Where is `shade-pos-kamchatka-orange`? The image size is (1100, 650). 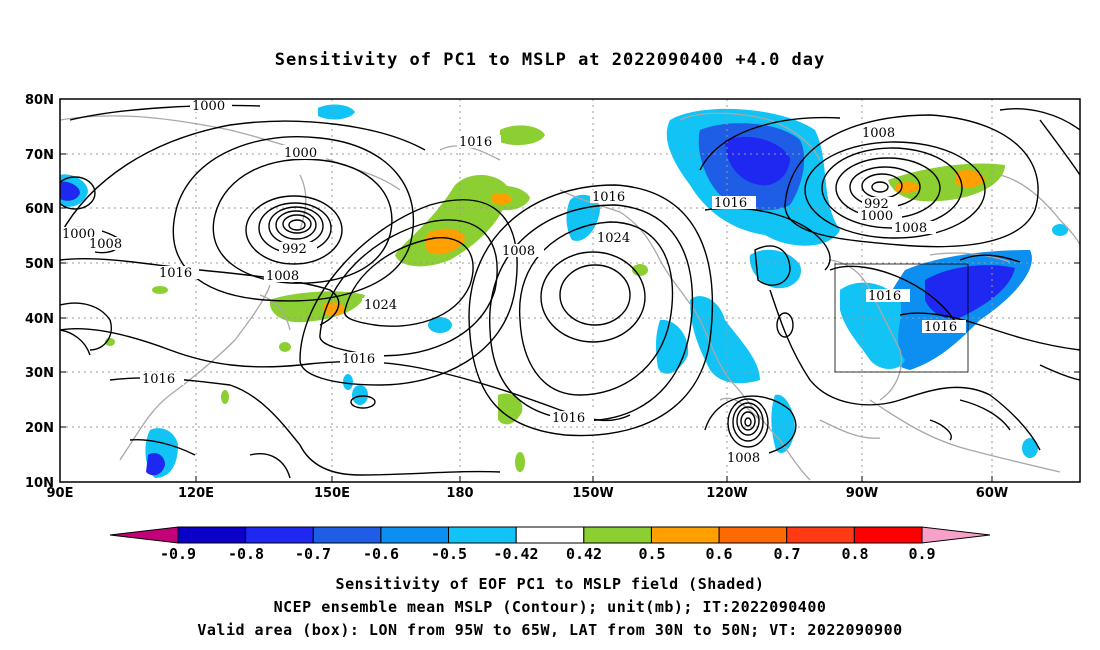 shade-pos-kamchatka-orange is located at coordinates (445, 241).